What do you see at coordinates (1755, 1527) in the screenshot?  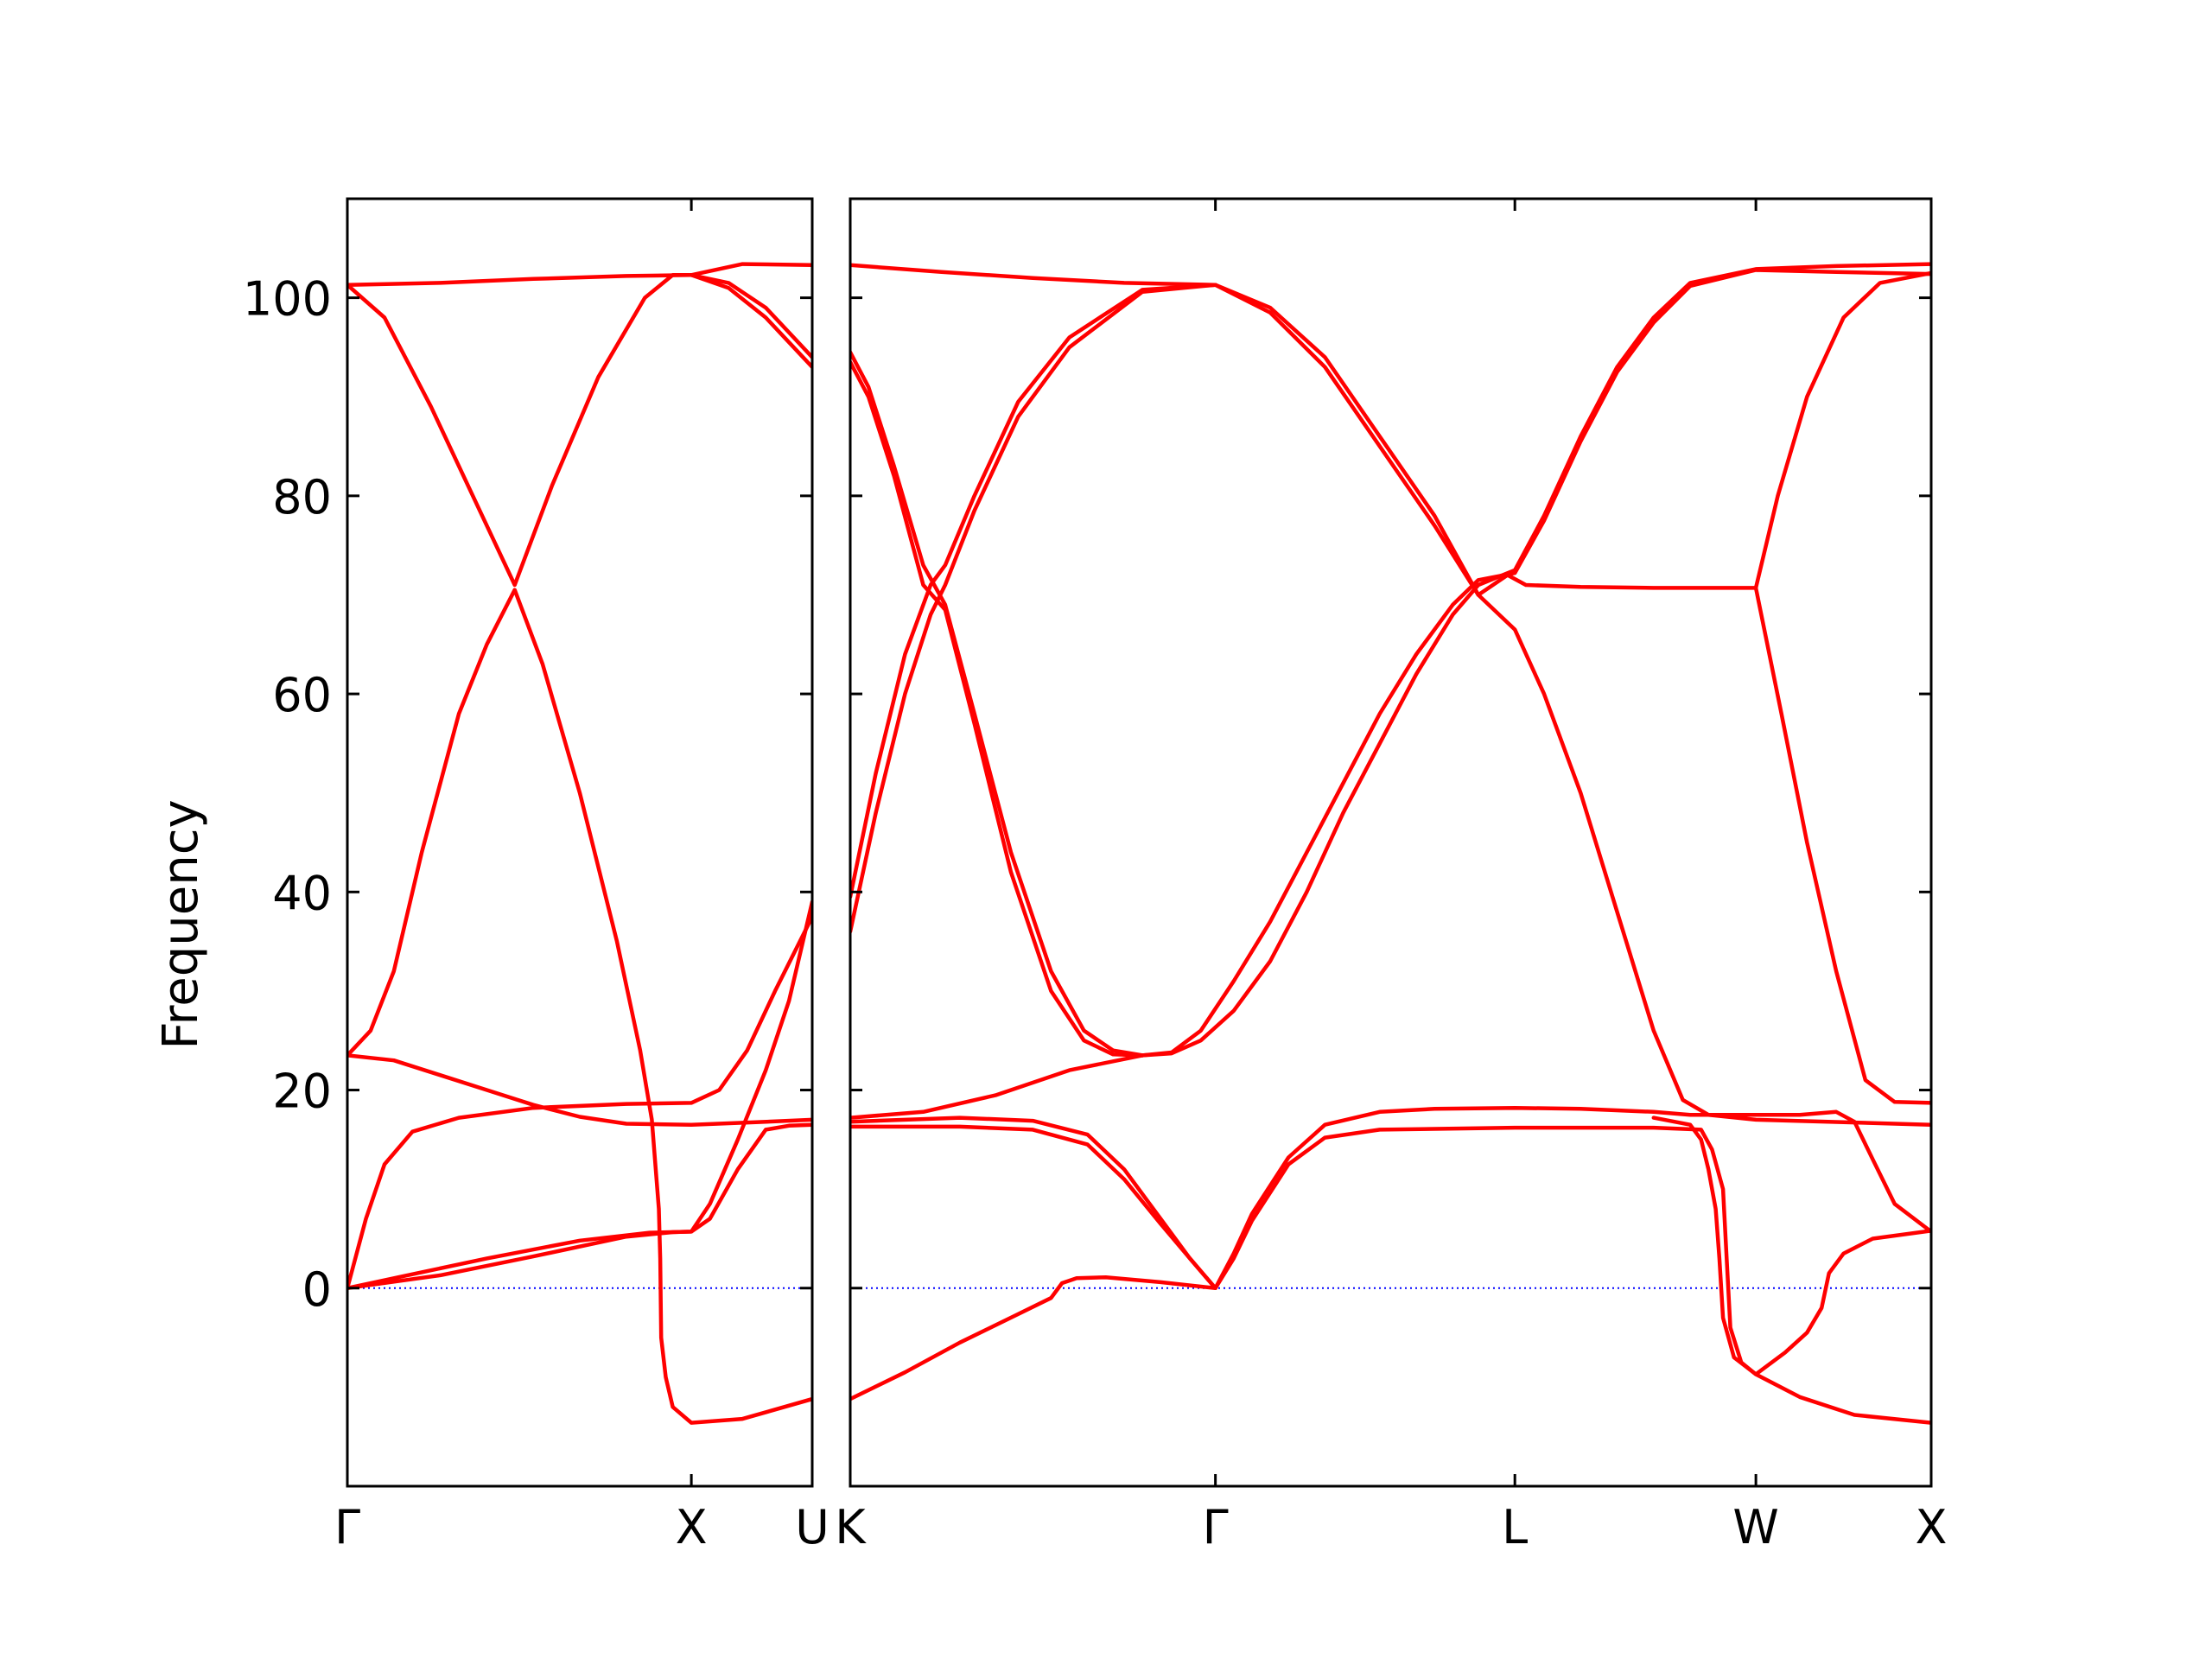 I see `x-tick-label: W` at bounding box center [1755, 1527].